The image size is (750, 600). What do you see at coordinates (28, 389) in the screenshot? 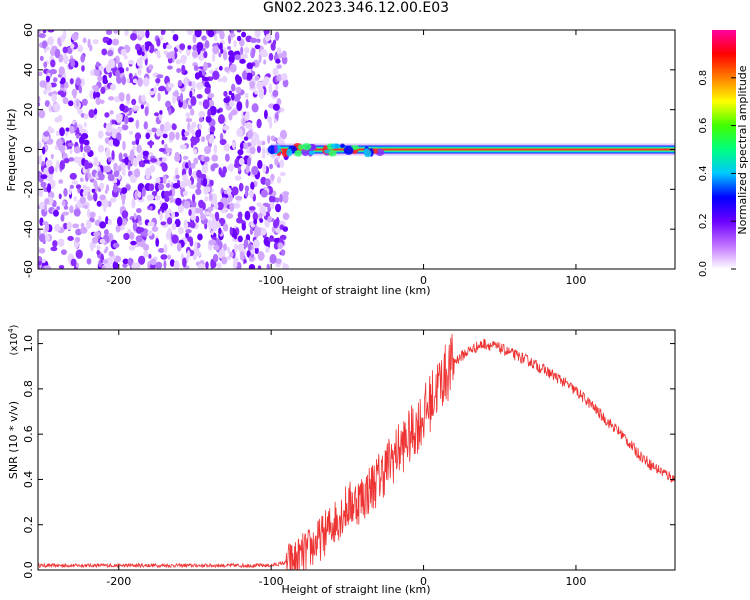
I see `y-tick-label: 0.8` at bounding box center [28, 389].